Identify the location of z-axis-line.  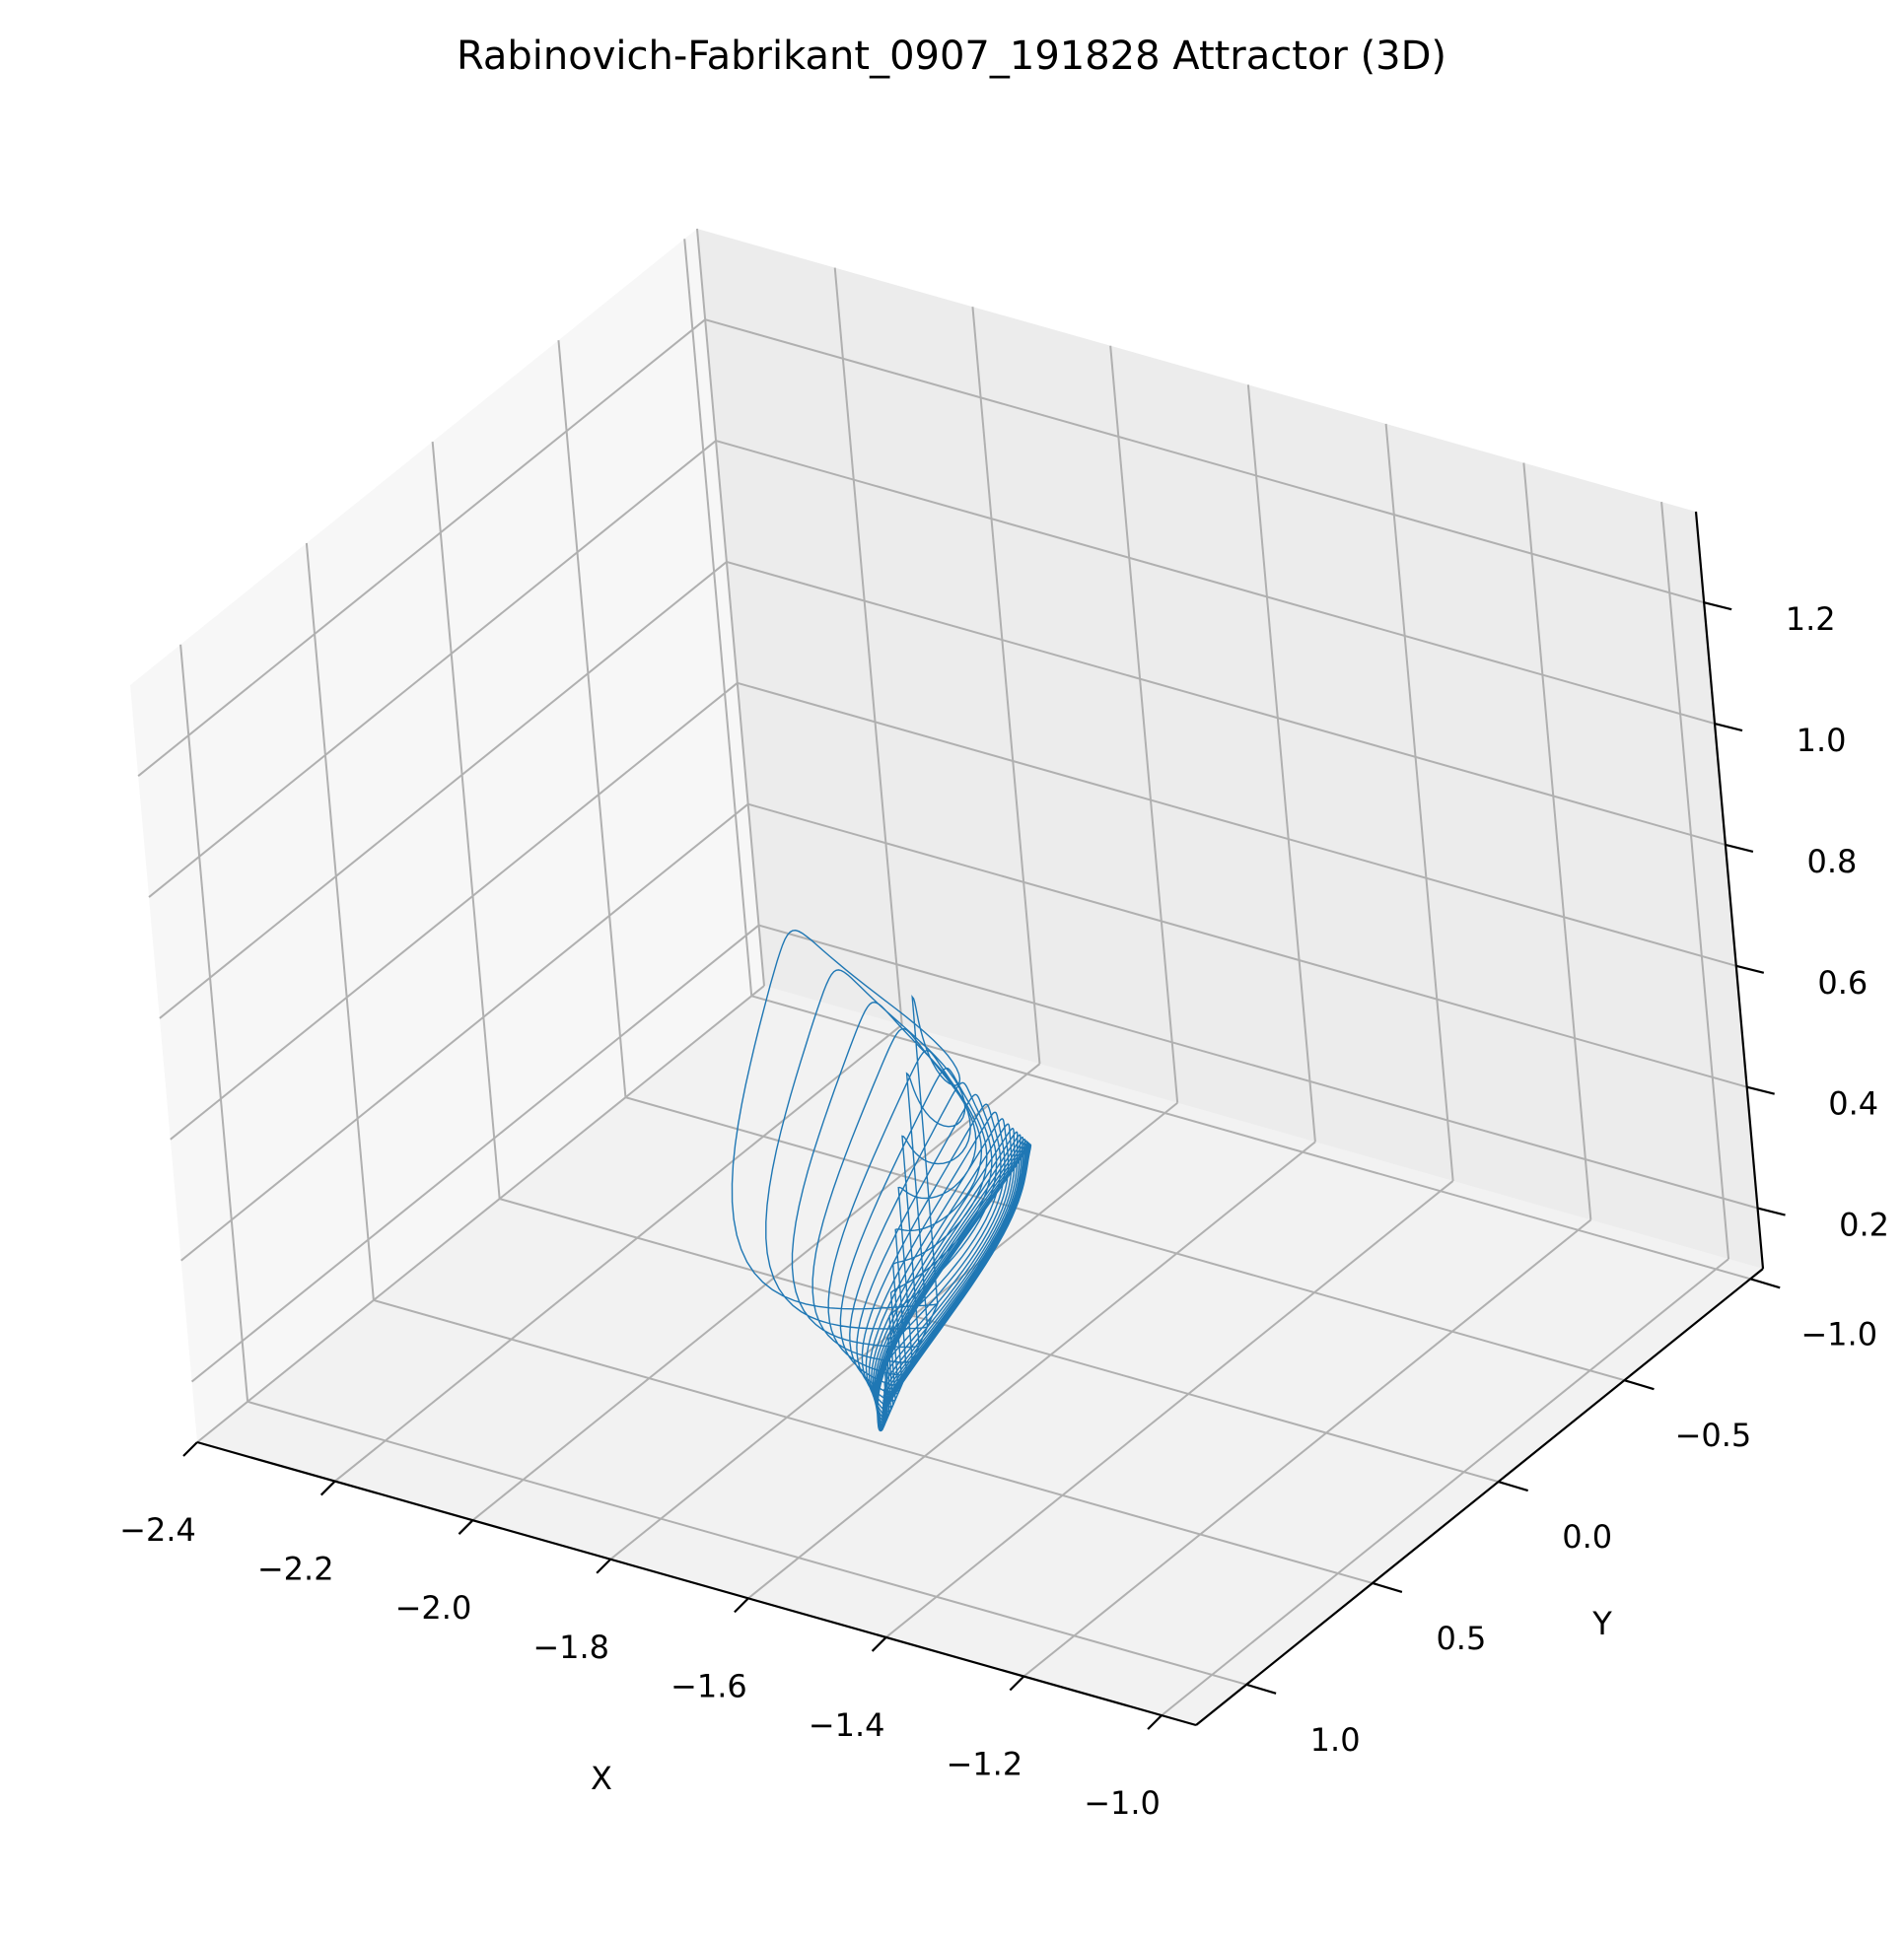
(1729, 890).